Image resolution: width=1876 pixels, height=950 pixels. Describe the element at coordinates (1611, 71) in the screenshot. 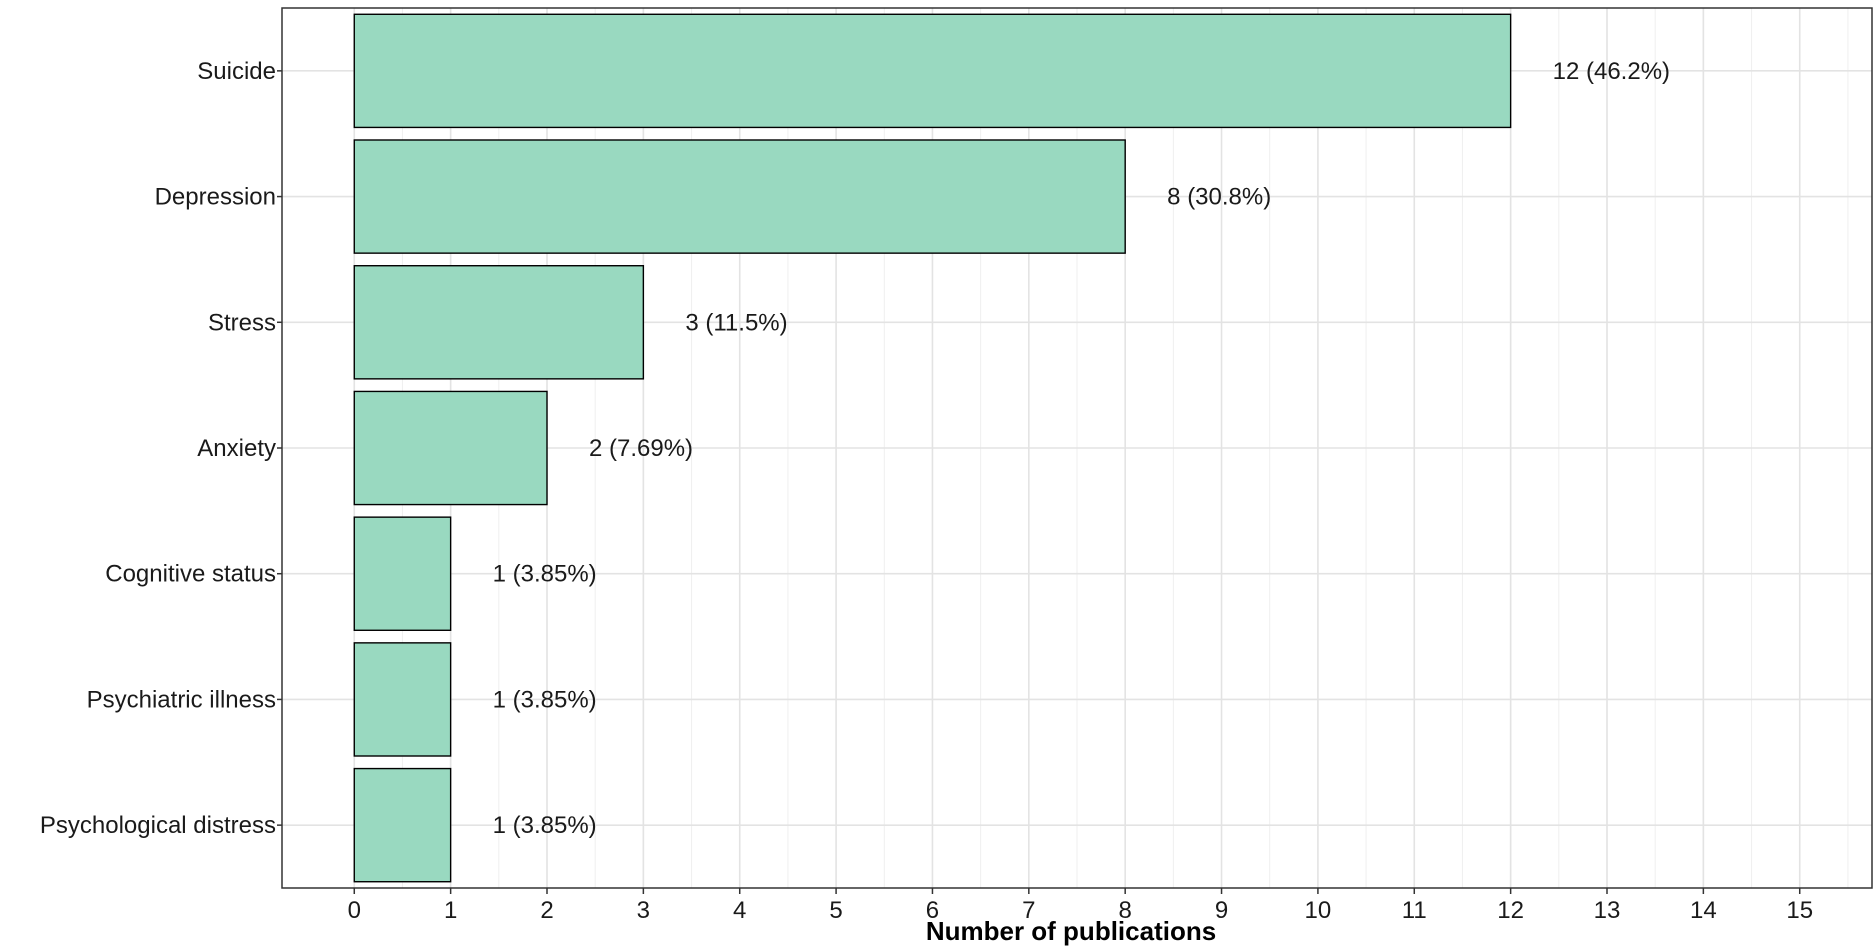

I see `data-label: 12 (46.2%)` at that location.